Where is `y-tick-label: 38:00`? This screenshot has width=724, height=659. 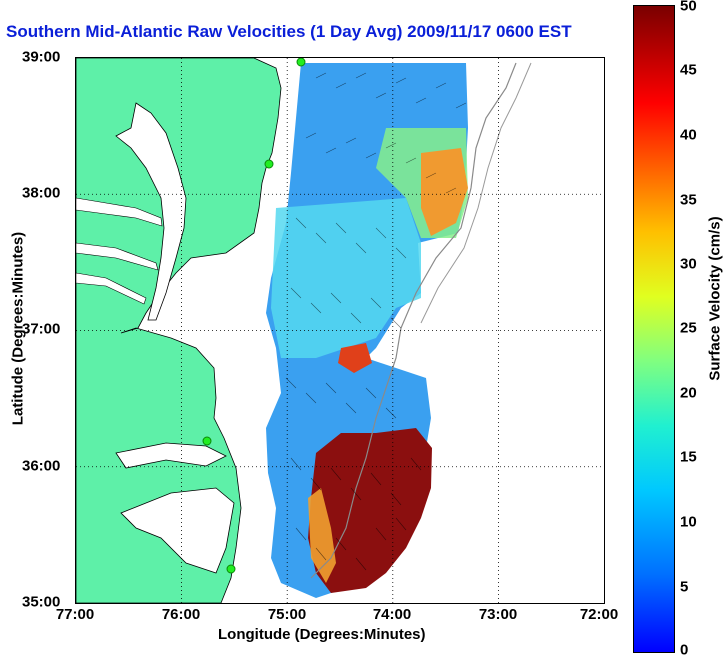 y-tick-label: 38:00 is located at coordinates (41, 193).